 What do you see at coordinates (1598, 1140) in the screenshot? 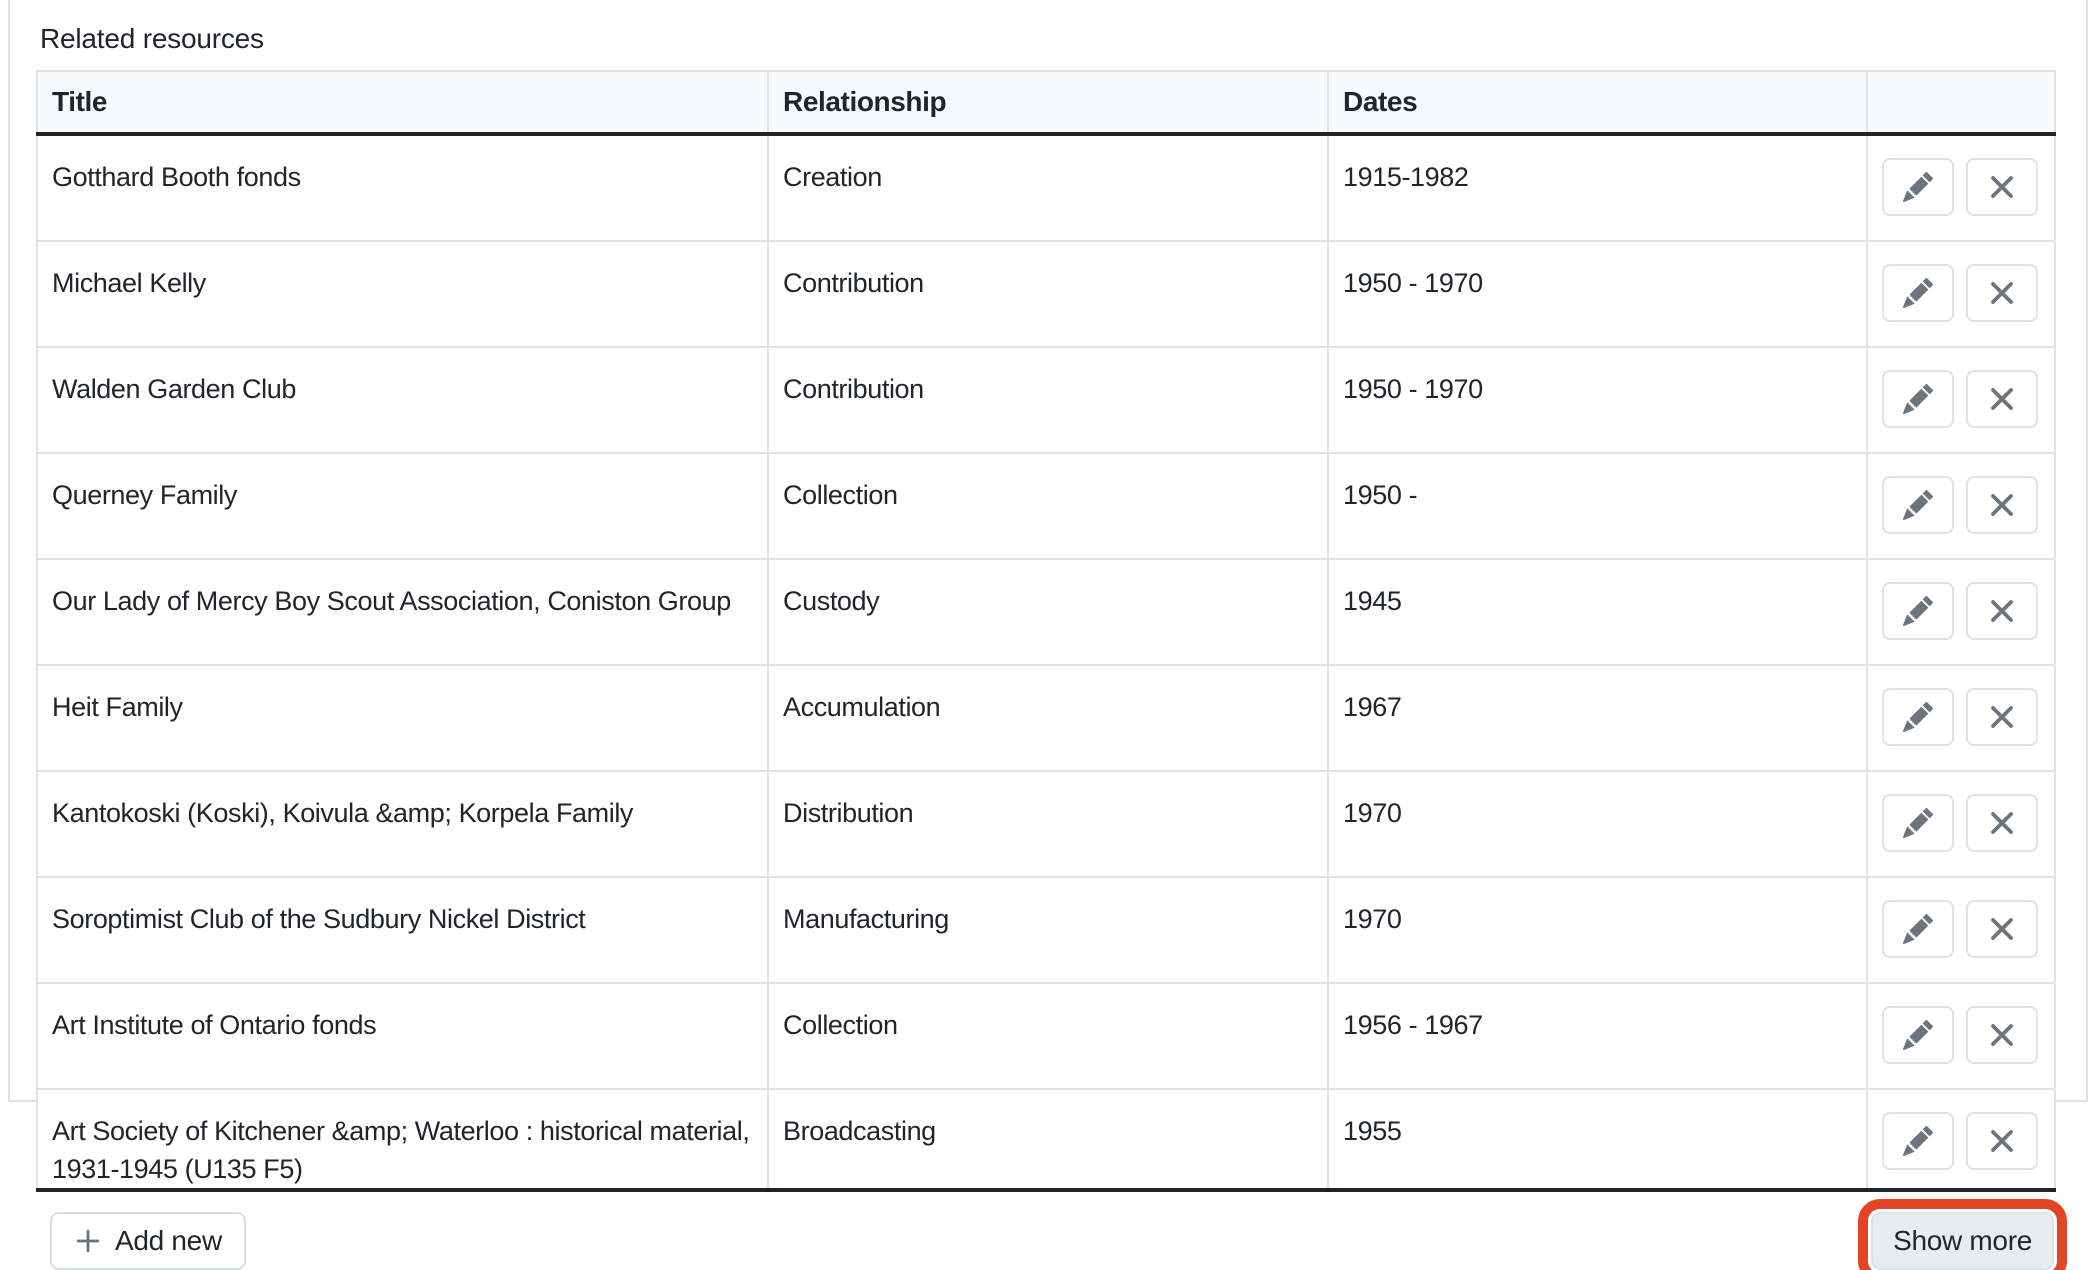
I see `cell-dates: 1955` at bounding box center [1598, 1140].